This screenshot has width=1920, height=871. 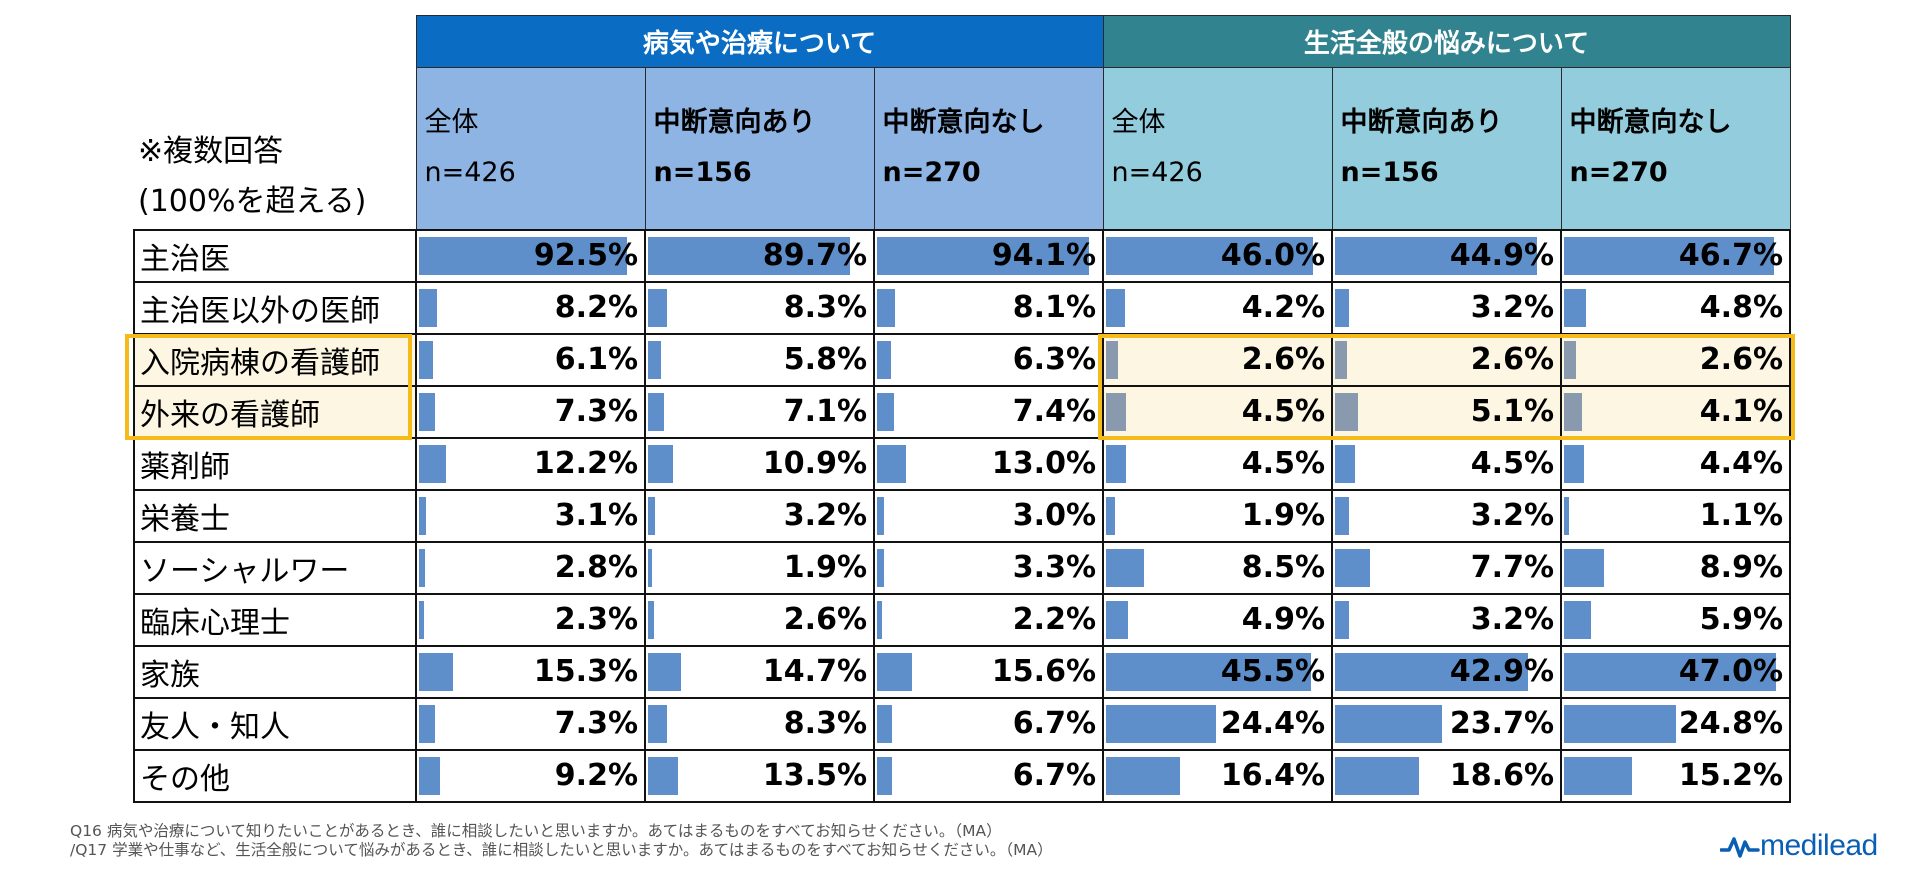 What do you see at coordinates (1675, 567) in the screenshot?
I see `value-cell: 8.9%` at bounding box center [1675, 567].